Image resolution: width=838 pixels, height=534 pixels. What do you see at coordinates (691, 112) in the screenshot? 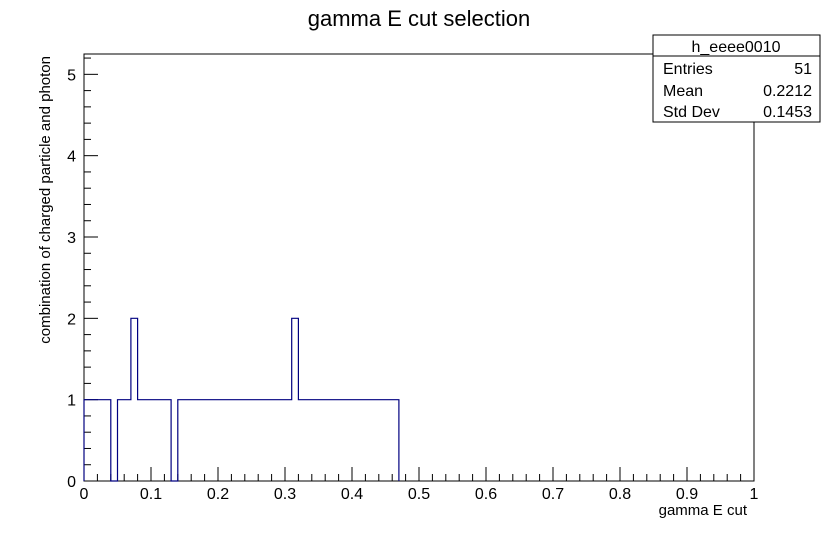
I see `stats-stddev-label: Std Dev` at bounding box center [691, 112].